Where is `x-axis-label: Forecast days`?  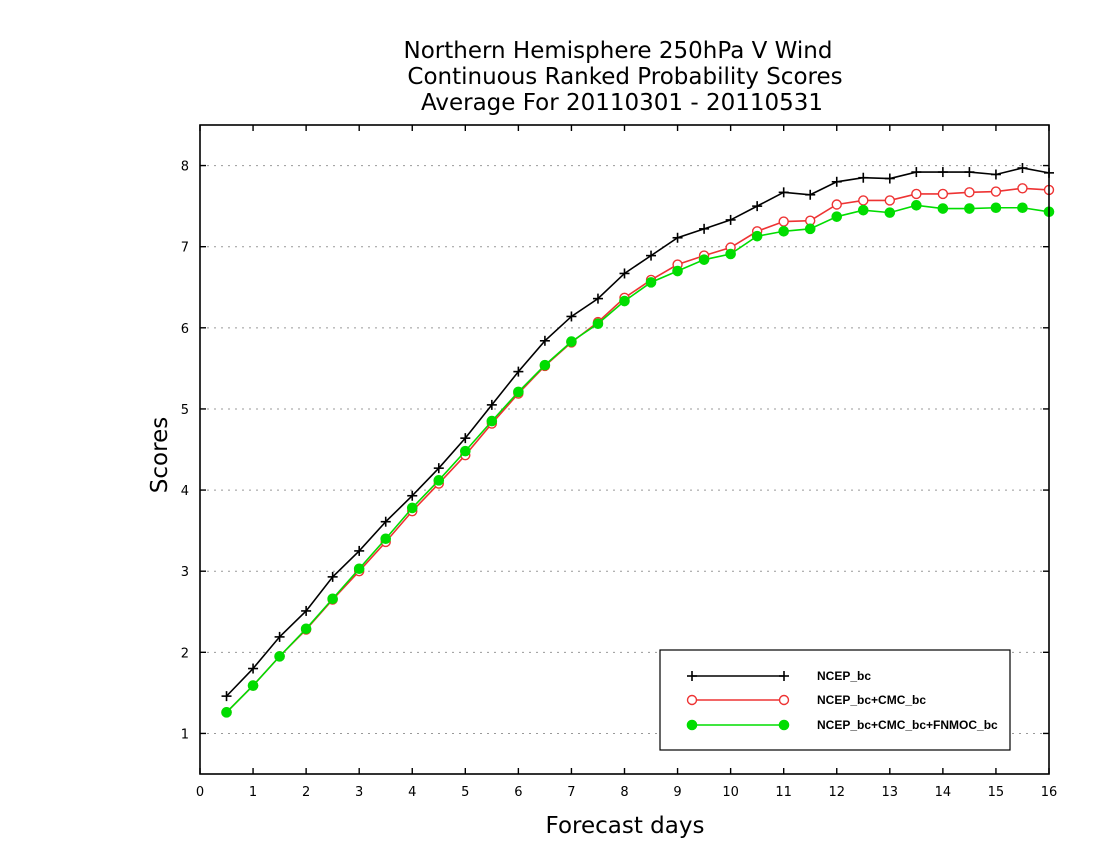
x-axis-label: Forecast days is located at coordinates (625, 826).